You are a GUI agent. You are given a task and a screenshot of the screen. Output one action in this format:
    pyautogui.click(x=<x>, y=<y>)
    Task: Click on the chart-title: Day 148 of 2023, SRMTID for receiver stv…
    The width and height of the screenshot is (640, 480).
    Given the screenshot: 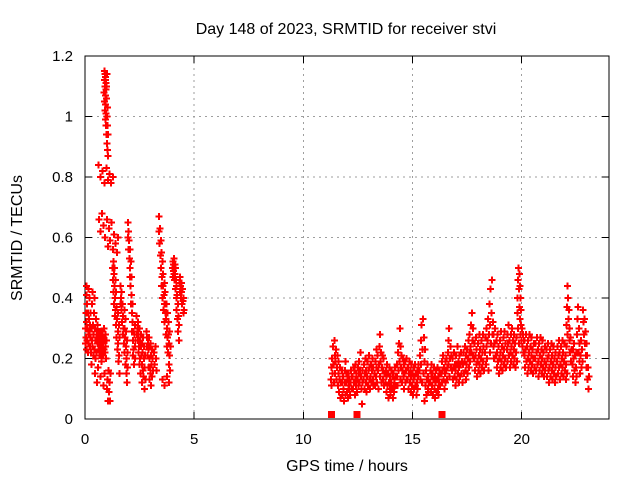 What is the action you would take?
    pyautogui.click(x=346, y=29)
    